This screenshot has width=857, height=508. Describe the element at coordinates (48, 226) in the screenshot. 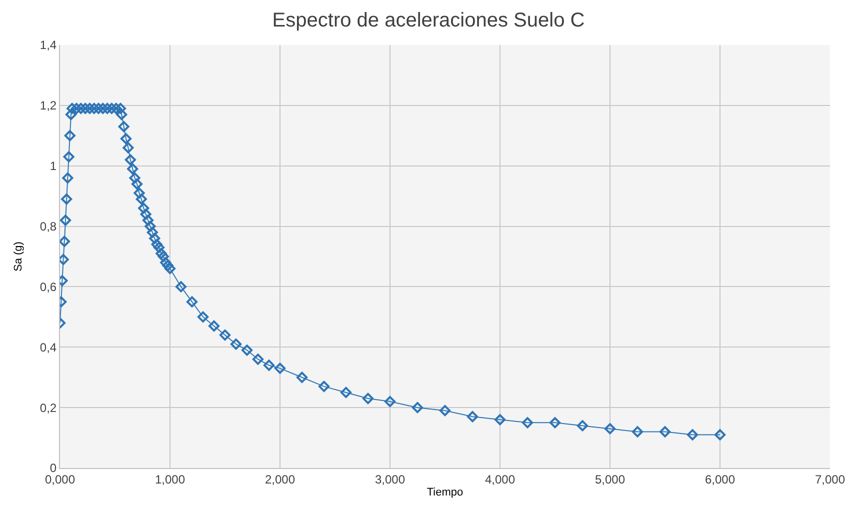

I see `y-tick-label: 0,8` at that location.